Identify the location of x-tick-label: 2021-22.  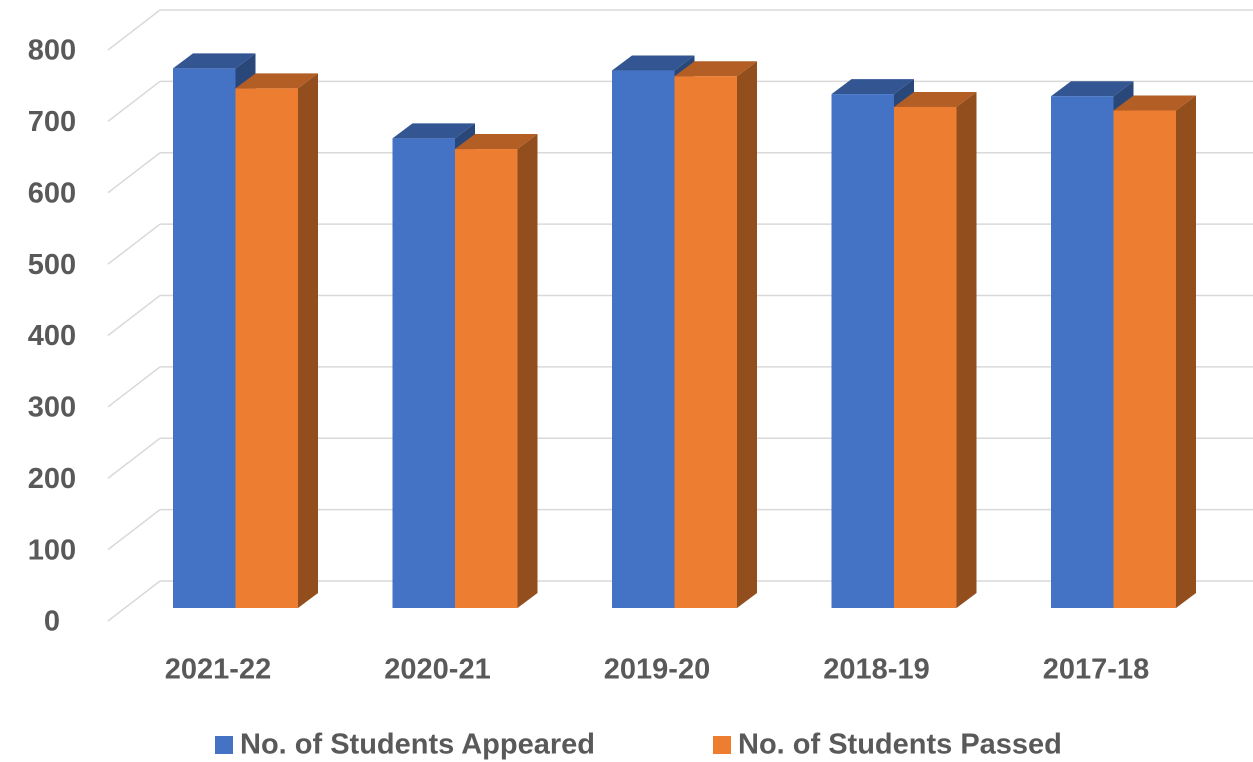
(218, 670).